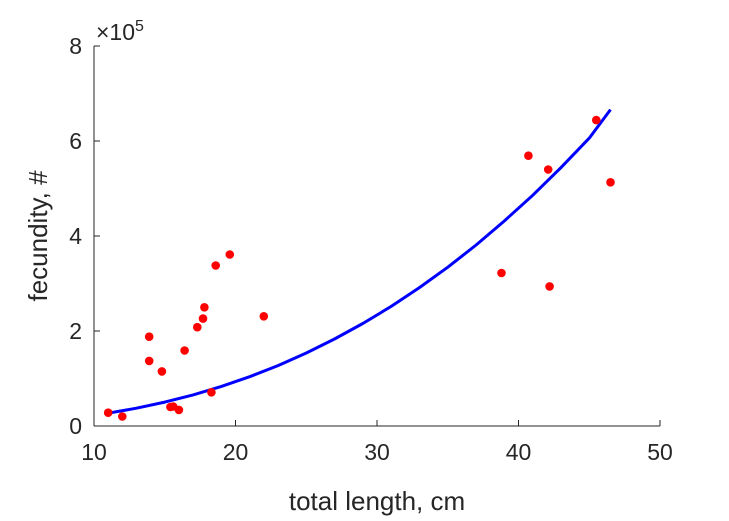 This screenshot has height=521, width=729. I want to click on y-ticks: 0 2 4 6 8, so click(84, 236).